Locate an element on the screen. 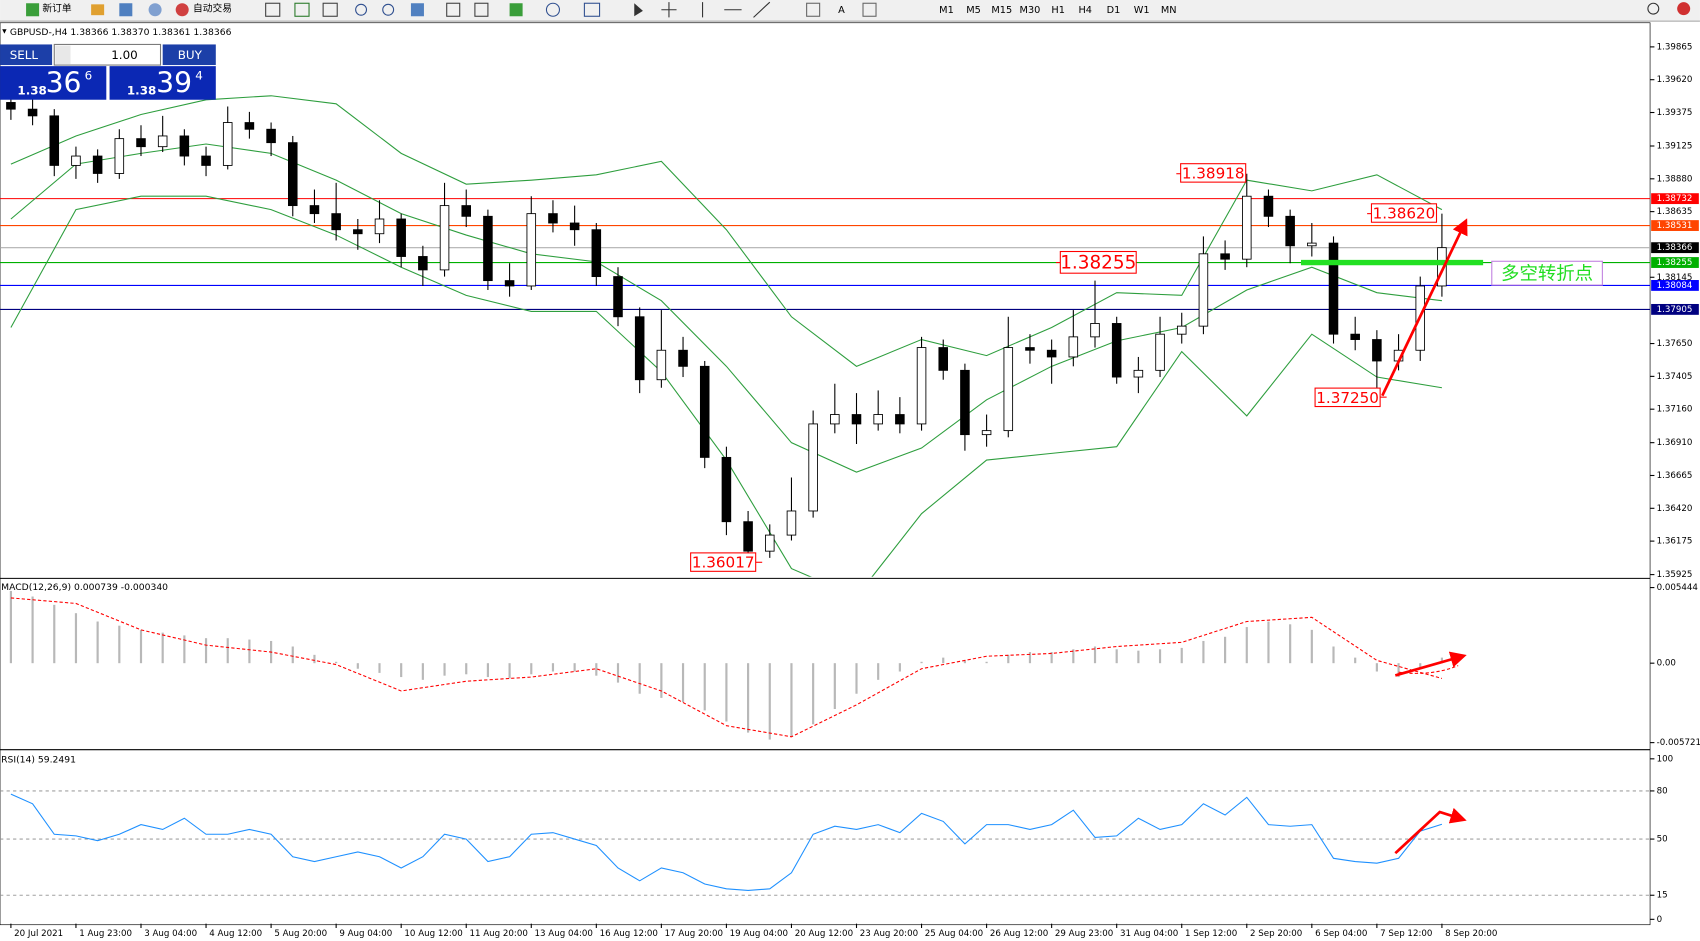 The image size is (1700, 941). x-tick-label: 4 Aug 12:00 is located at coordinates (235, 934).